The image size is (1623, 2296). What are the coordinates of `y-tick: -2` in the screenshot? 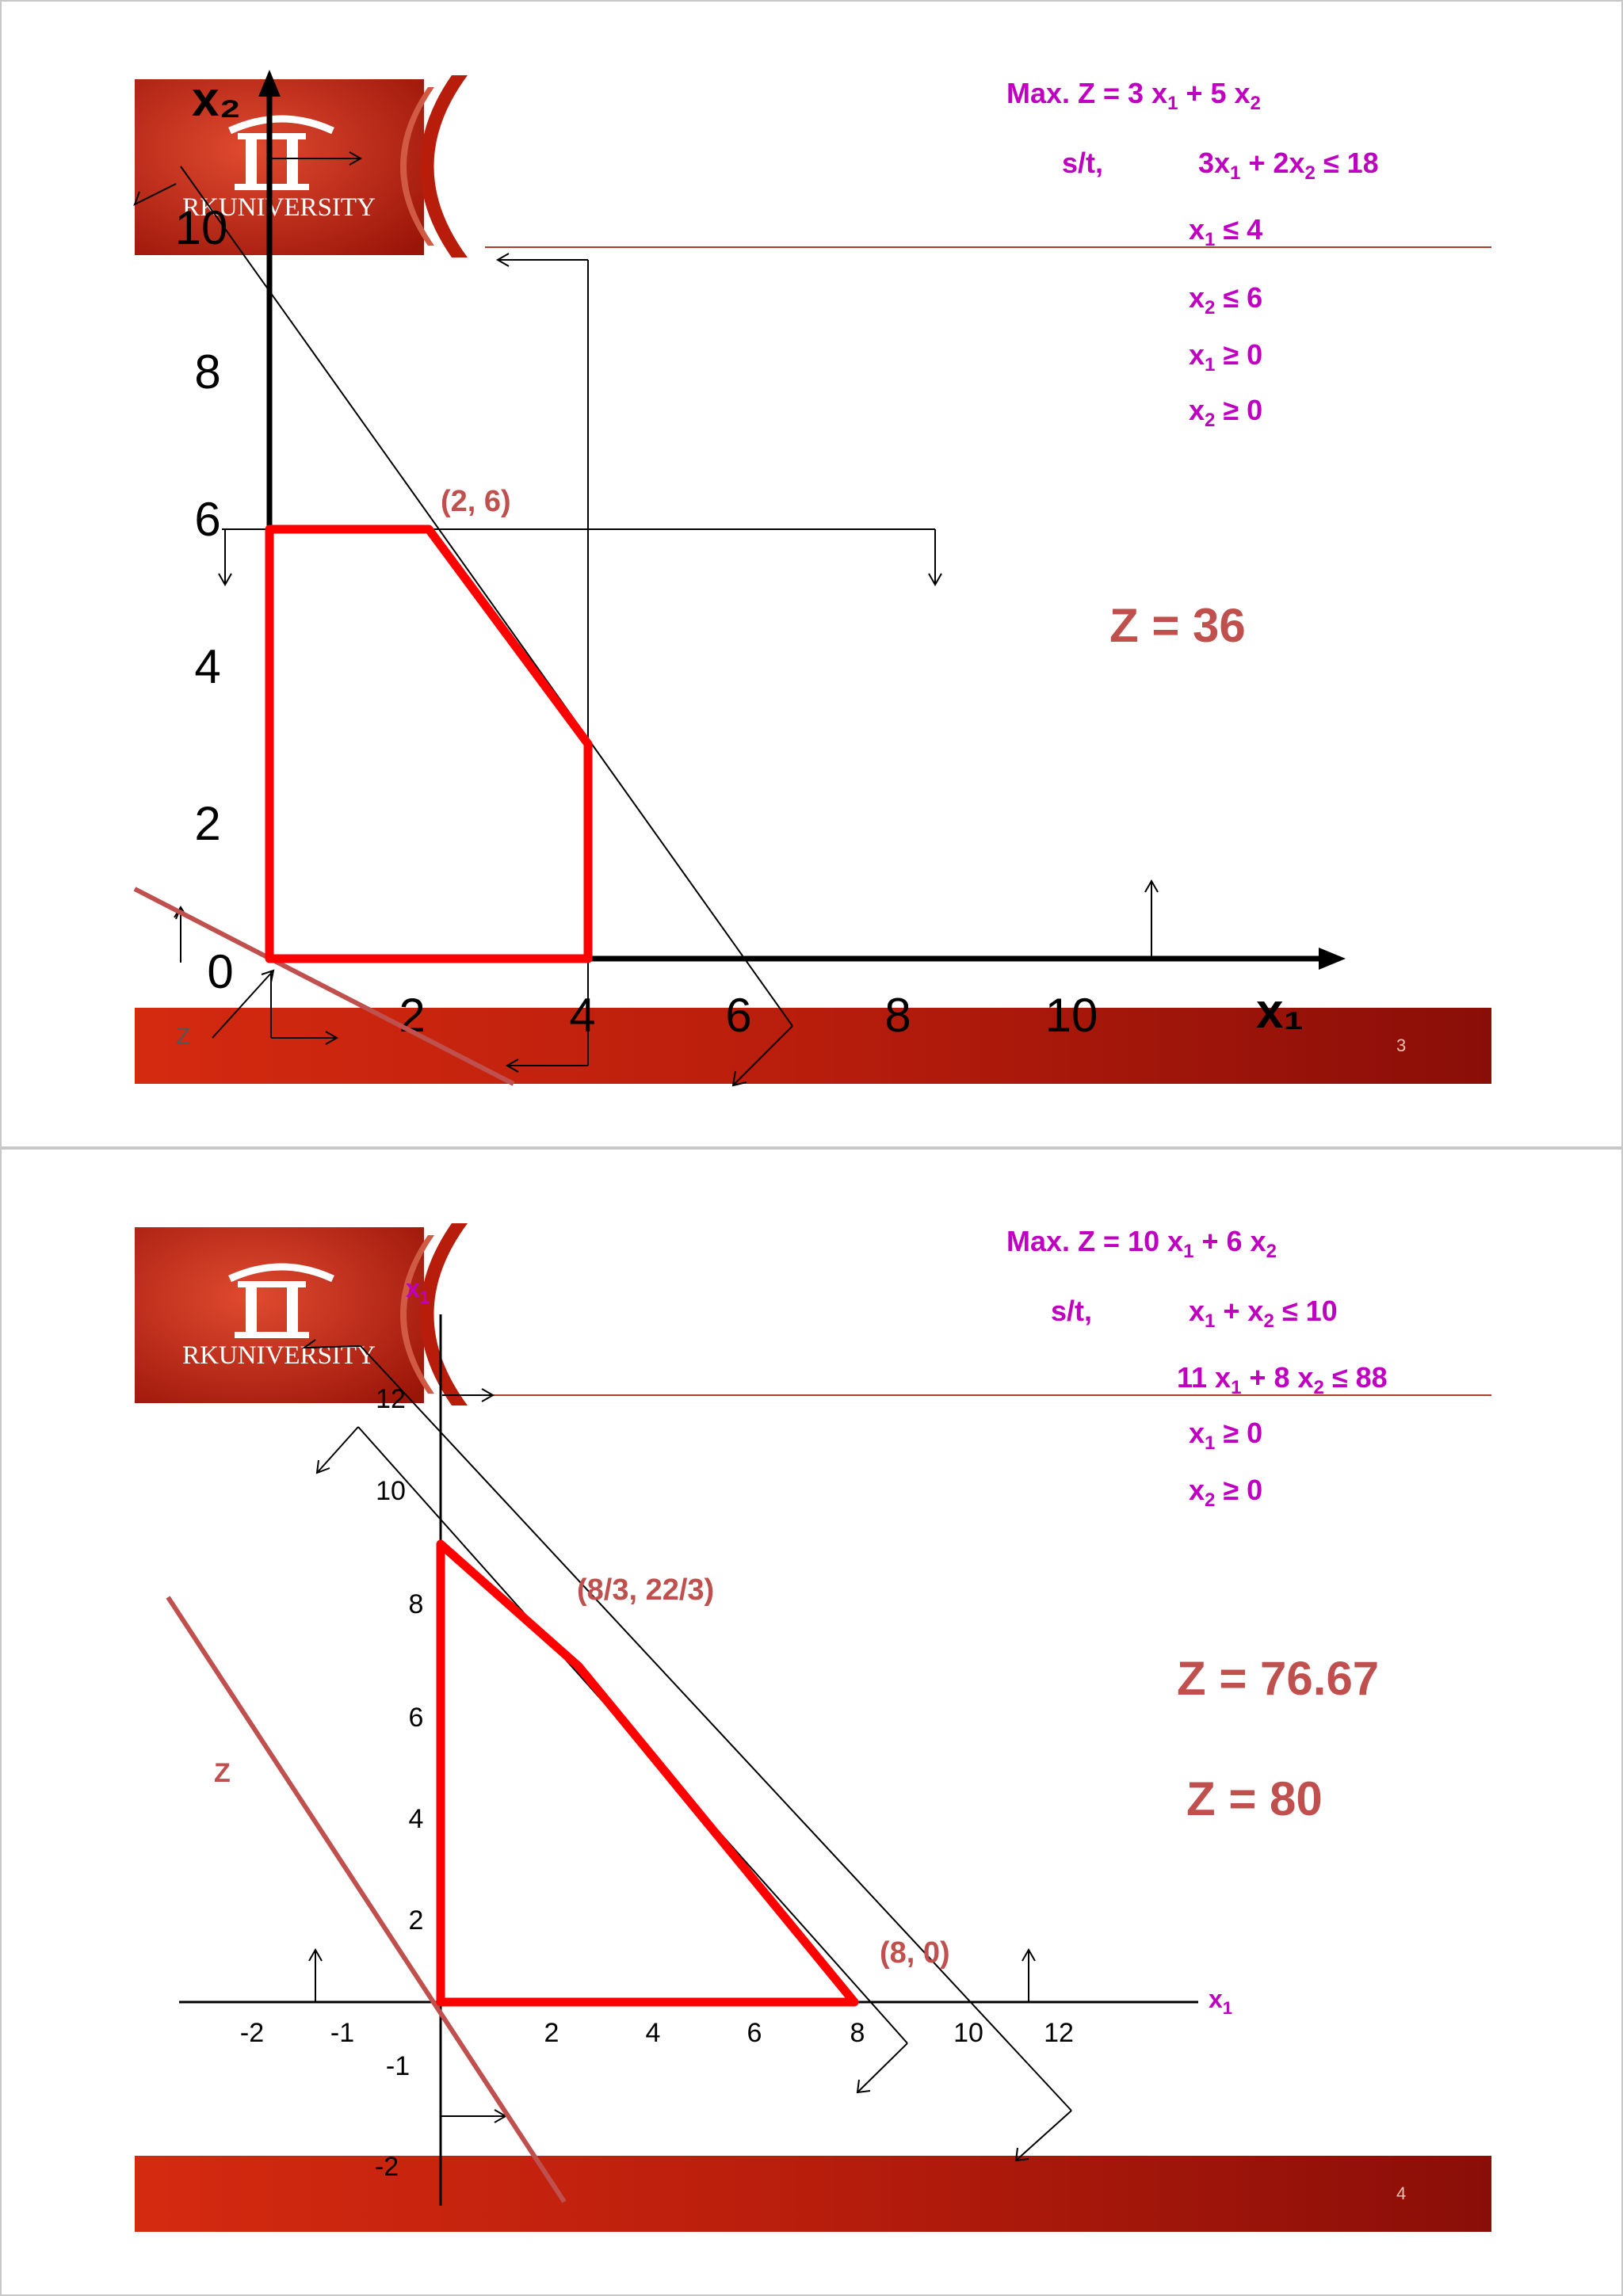 It's located at (387, 2167).